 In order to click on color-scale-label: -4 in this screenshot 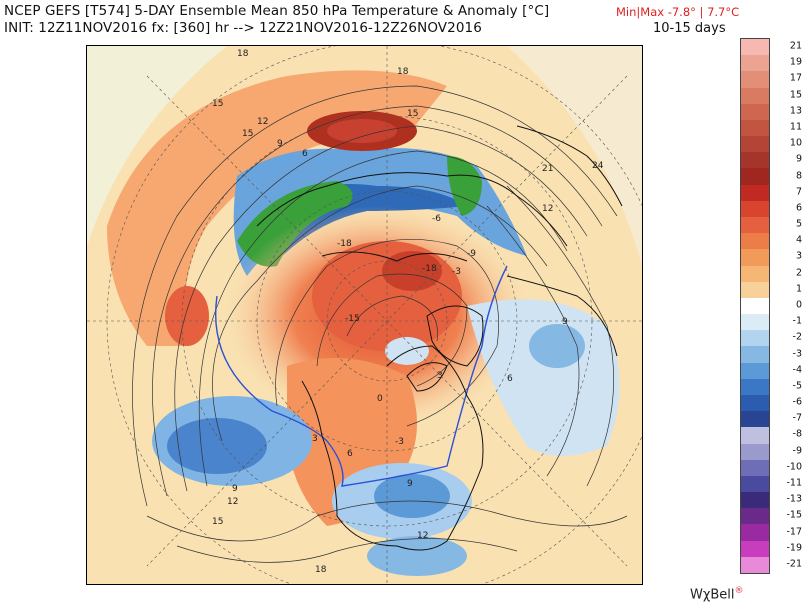, I will do `click(797, 370)`.